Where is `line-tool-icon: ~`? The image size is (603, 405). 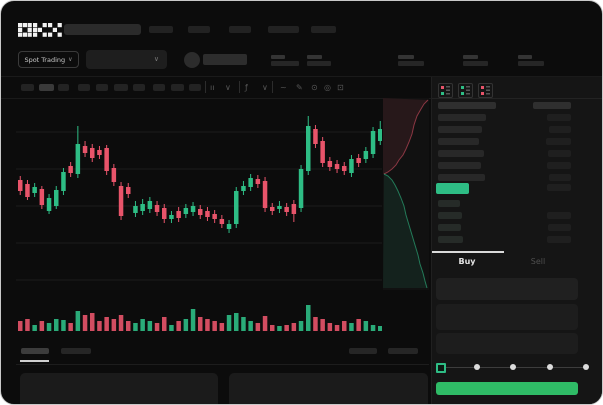 line-tool-icon: ~ is located at coordinates (283, 87).